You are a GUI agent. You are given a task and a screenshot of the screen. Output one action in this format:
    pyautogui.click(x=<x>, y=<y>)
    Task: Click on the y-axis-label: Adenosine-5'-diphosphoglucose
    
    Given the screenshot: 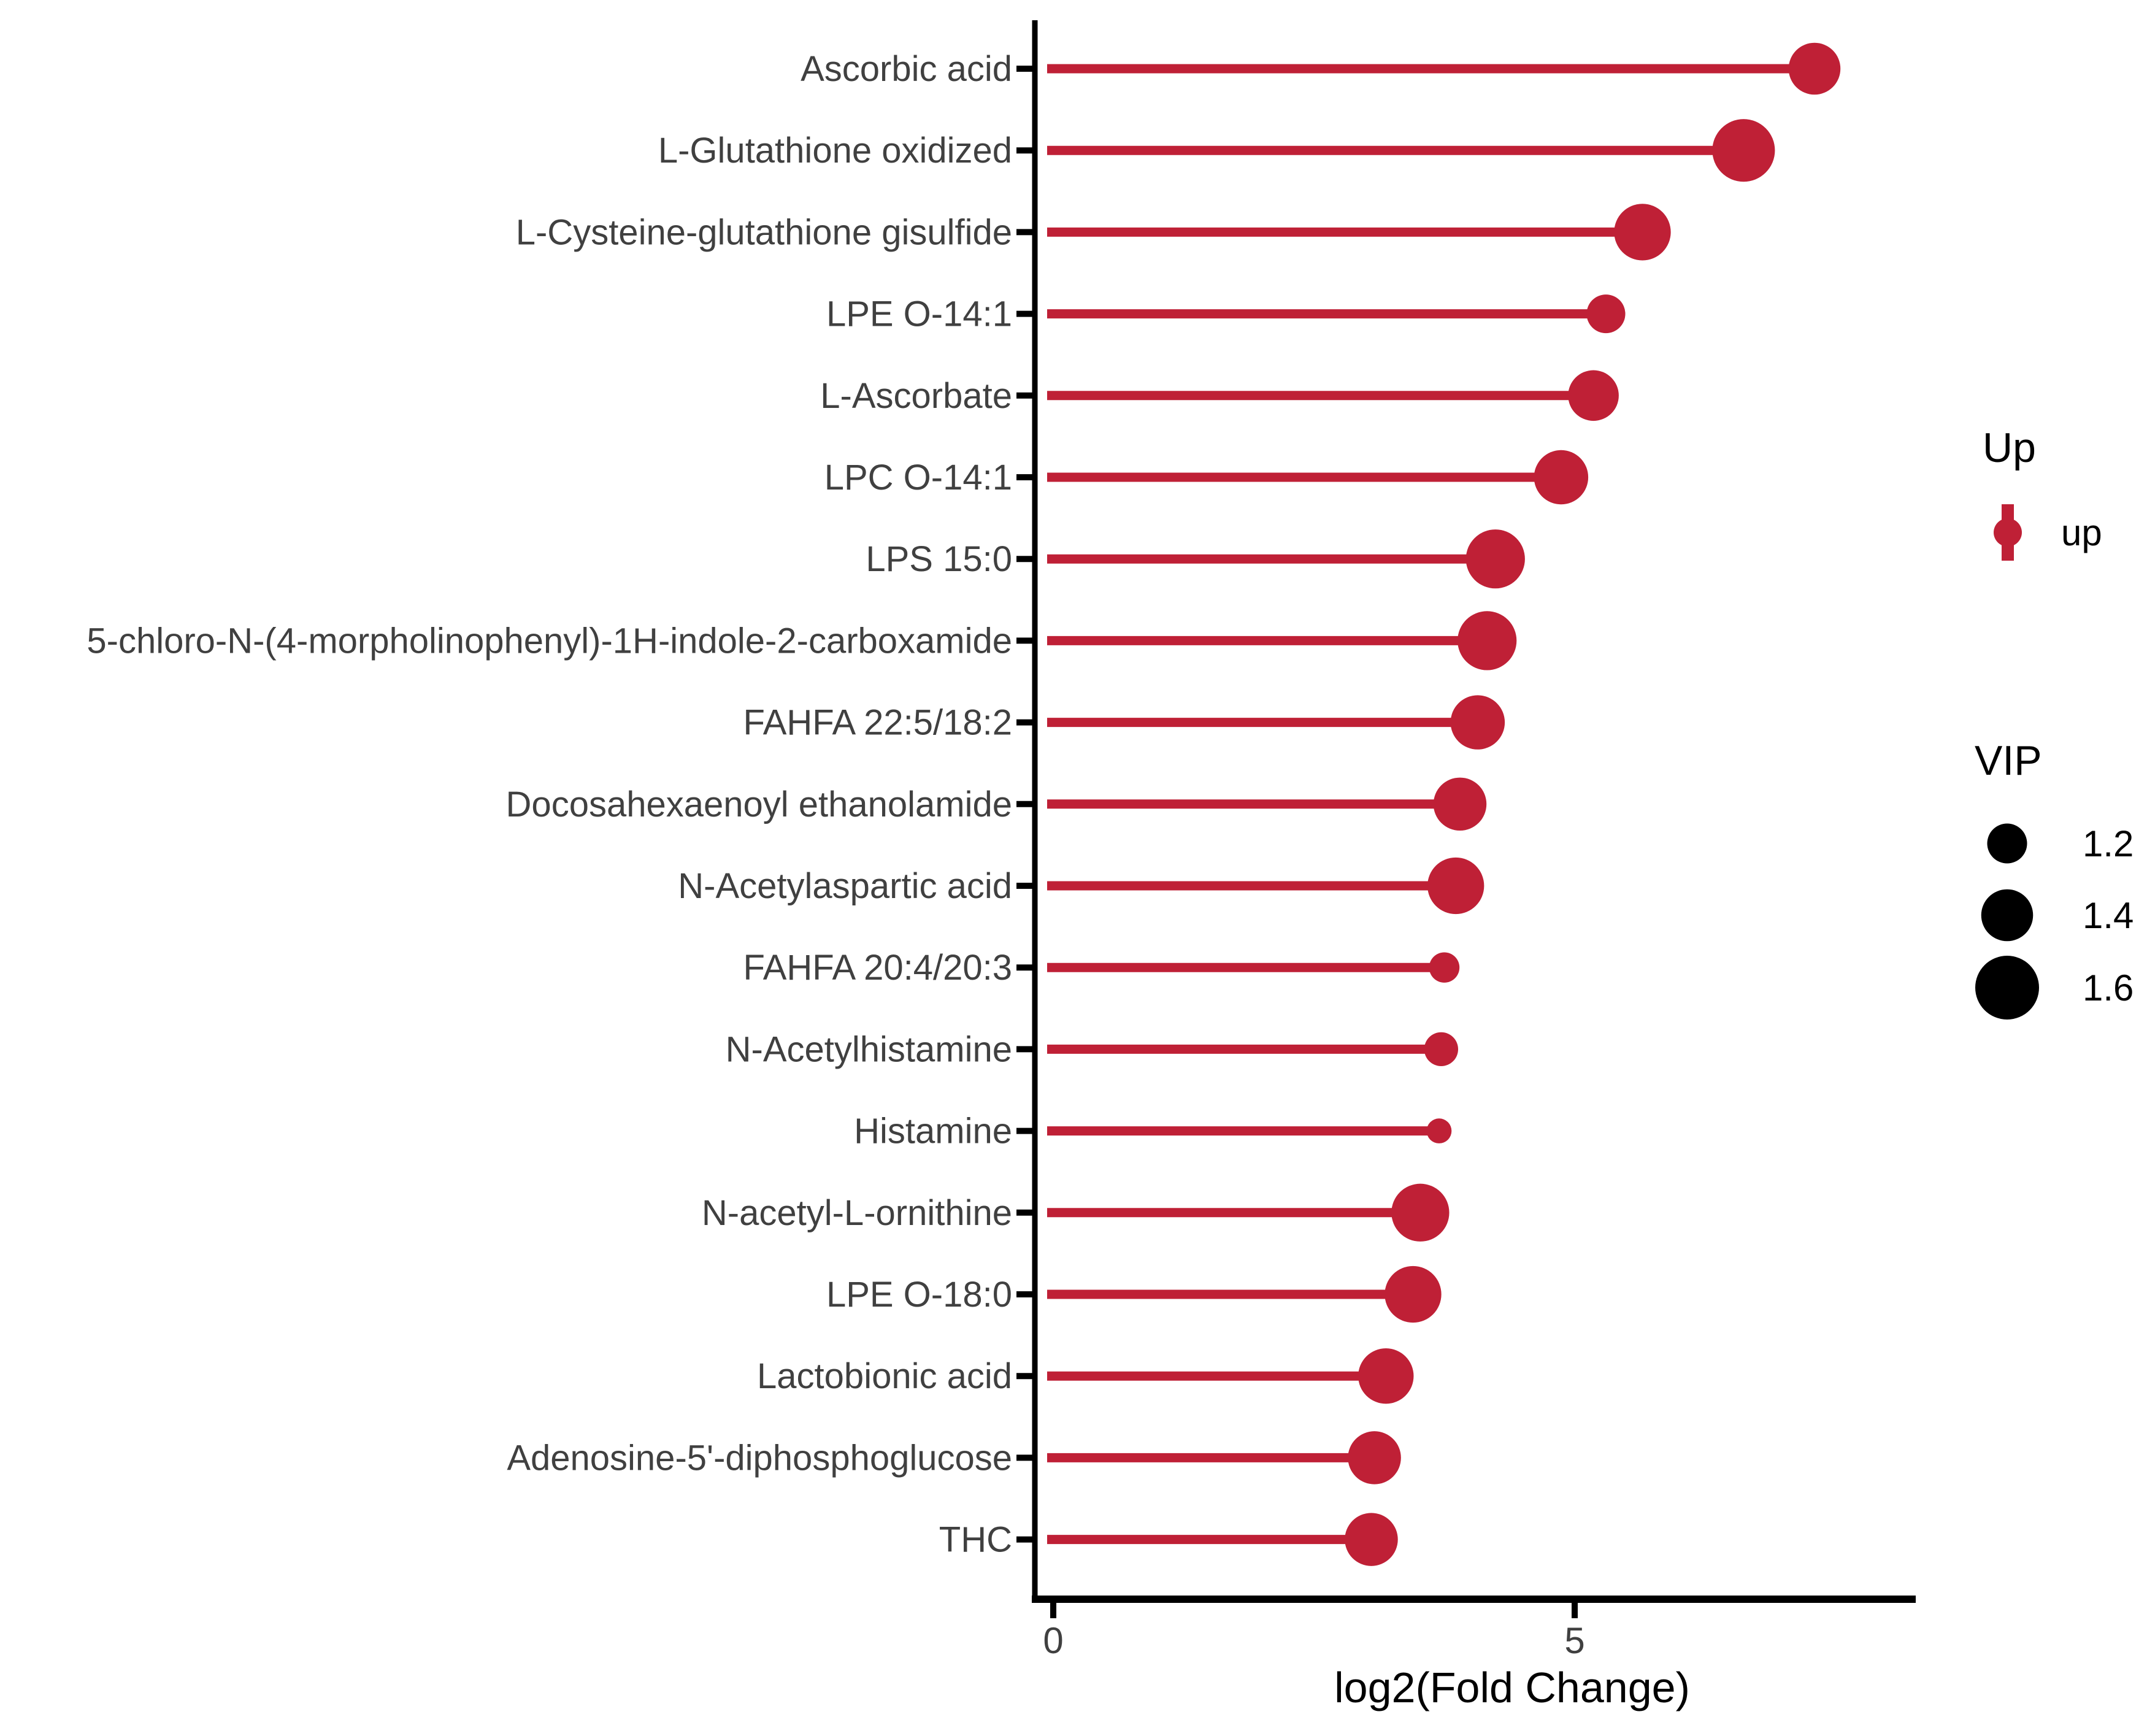 What is the action you would take?
    pyautogui.click(x=759, y=1458)
    